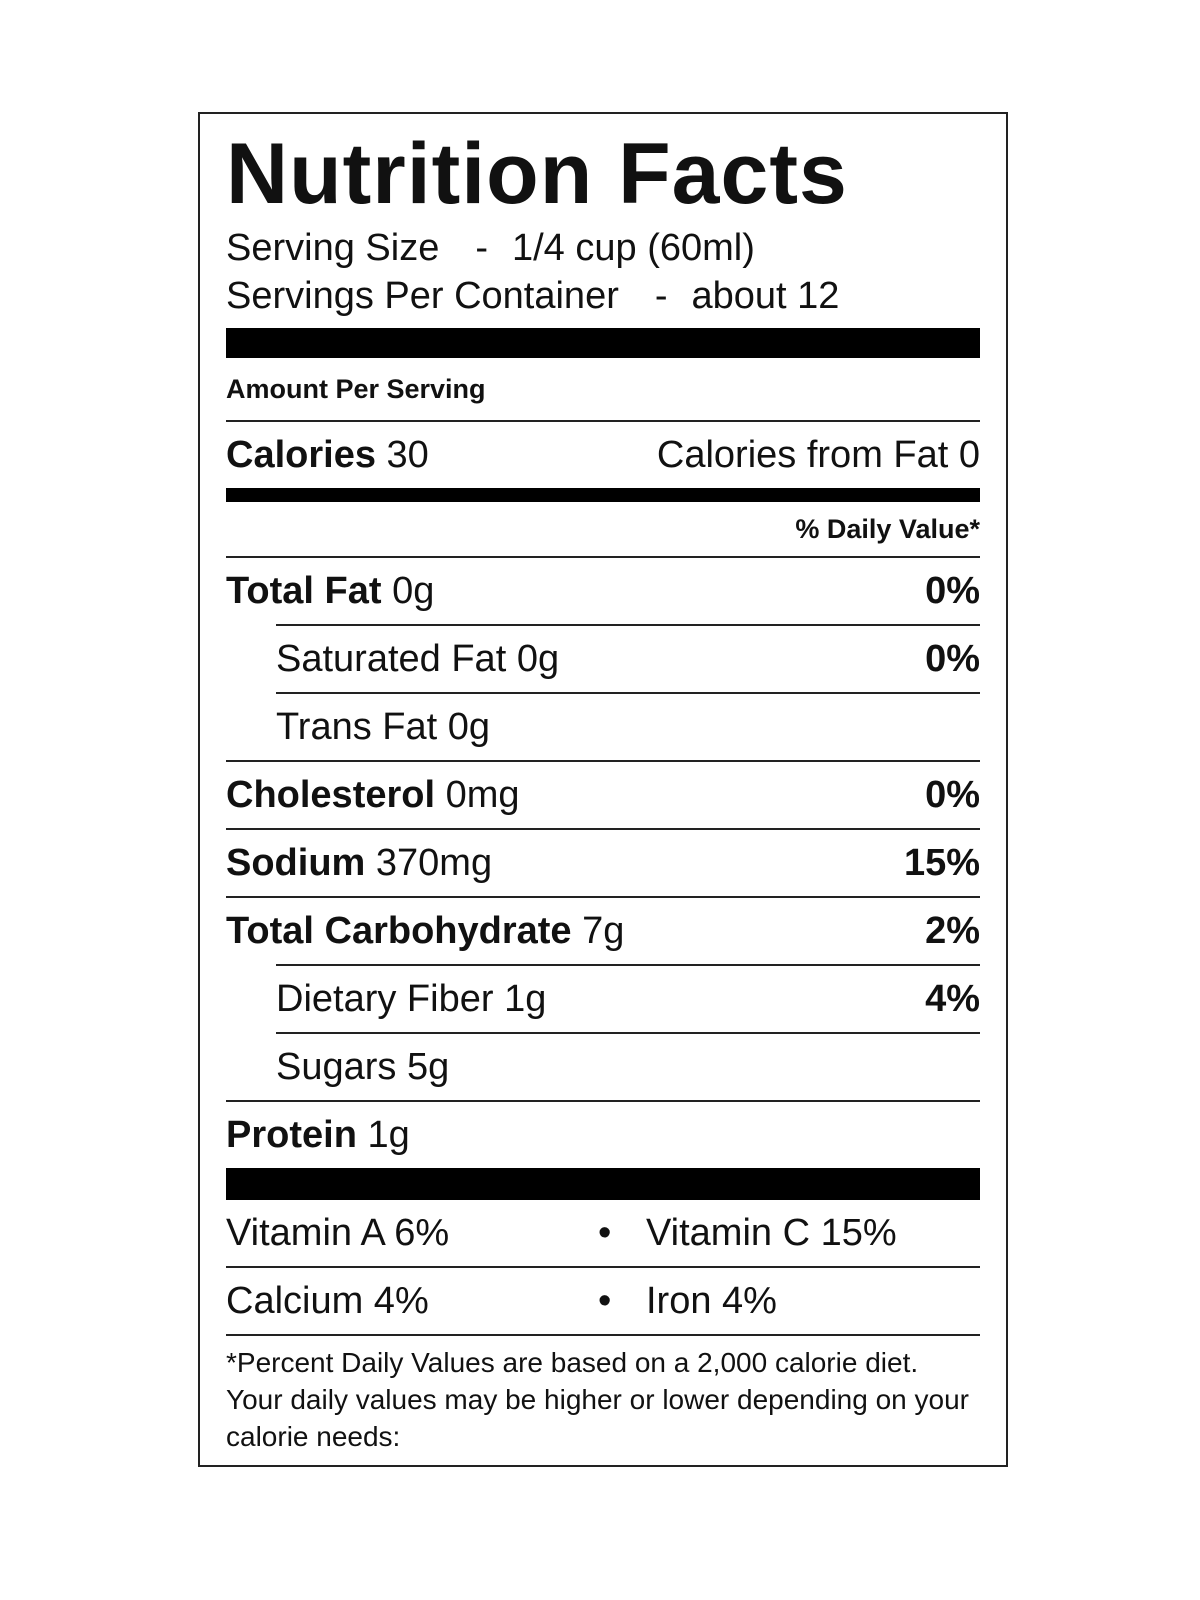 The width and height of the screenshot is (1200, 1600). I want to click on nutrient-name: Total Carbohydrate, so click(399, 931).